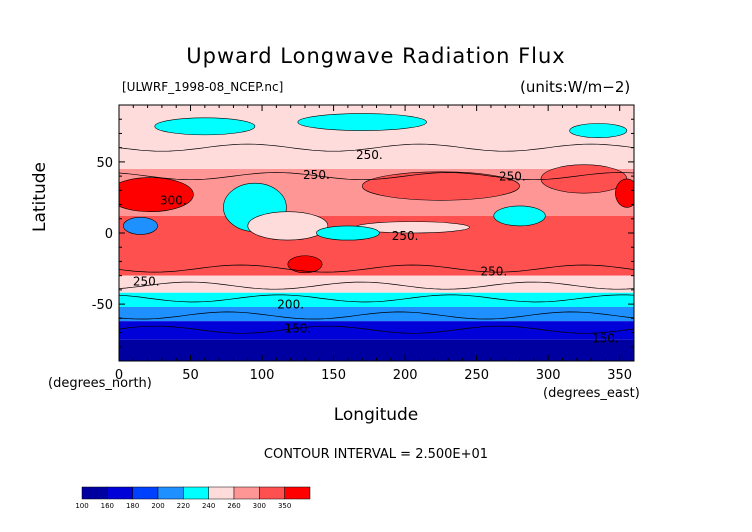  I want to click on y-tick-label: 50, so click(104, 163).